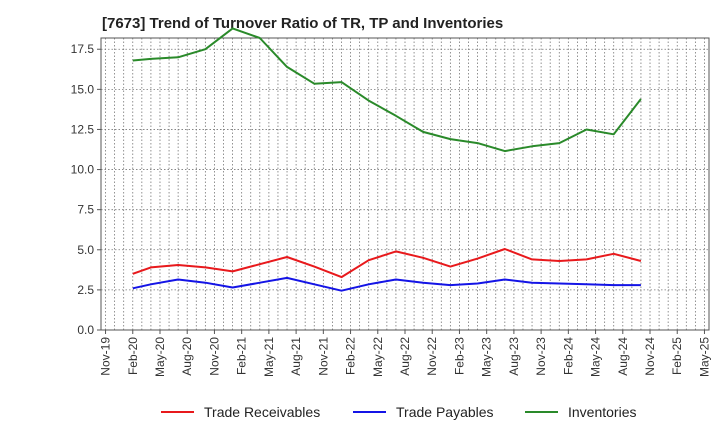  What do you see at coordinates (445, 412) in the screenshot?
I see `legend-label-trade-payables: Trade Payables` at bounding box center [445, 412].